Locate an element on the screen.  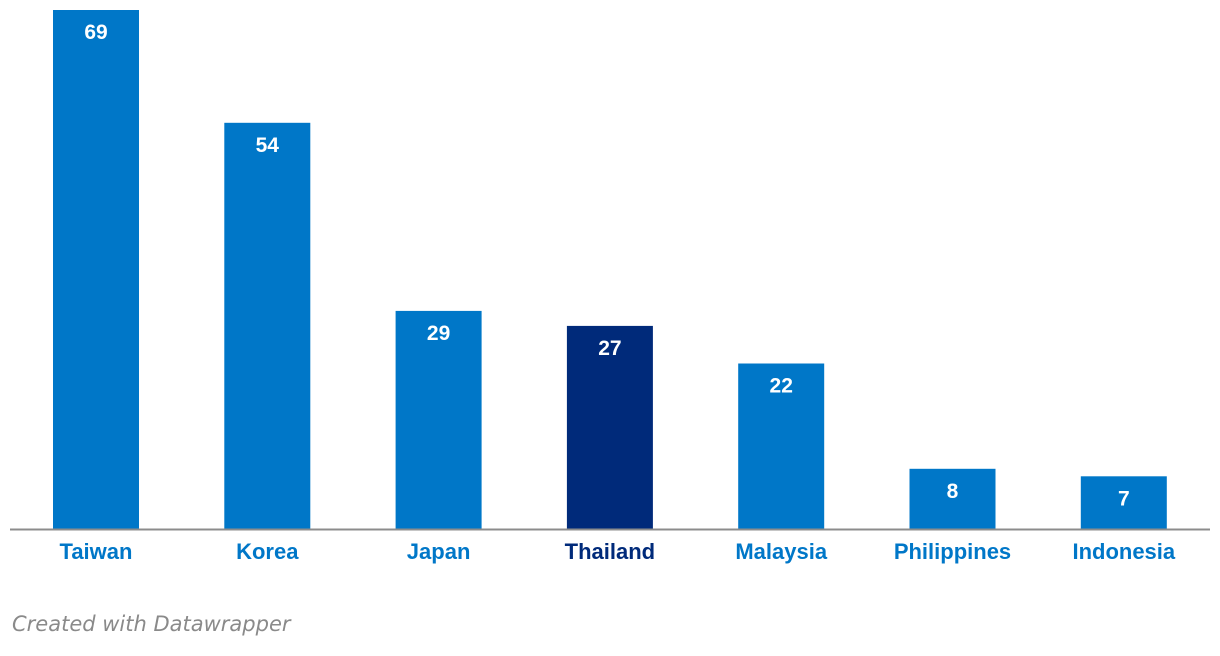
category-label-philippines: Philippines is located at coordinates (952, 551).